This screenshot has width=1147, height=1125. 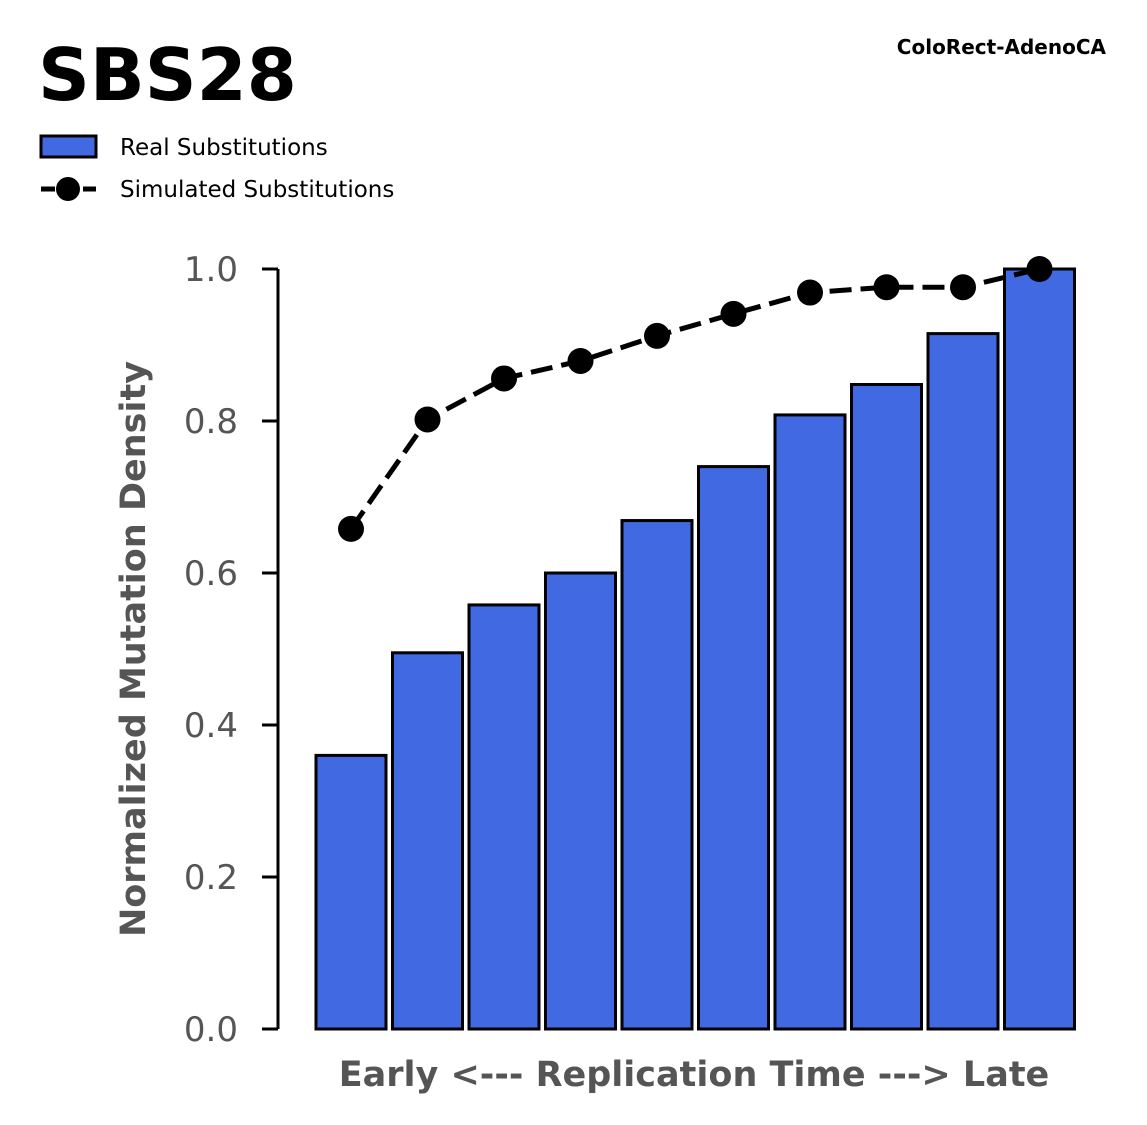 What do you see at coordinates (211, 726) in the screenshot?
I see `y-tick-label-2: 0.4` at bounding box center [211, 726].